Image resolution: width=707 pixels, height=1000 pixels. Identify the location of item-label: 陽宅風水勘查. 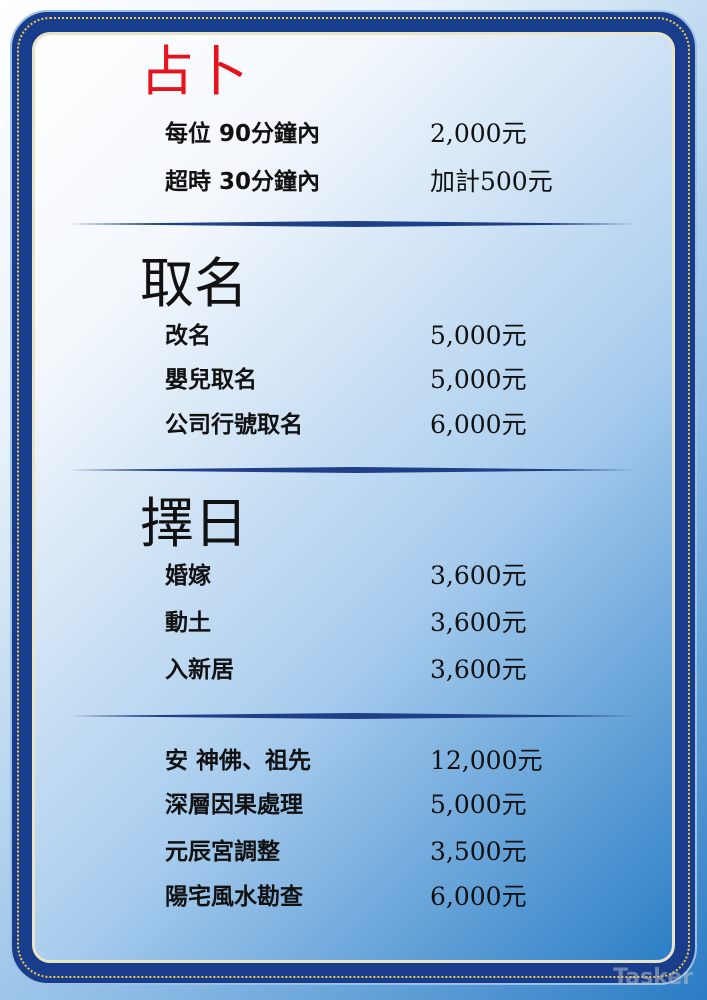
(234, 897).